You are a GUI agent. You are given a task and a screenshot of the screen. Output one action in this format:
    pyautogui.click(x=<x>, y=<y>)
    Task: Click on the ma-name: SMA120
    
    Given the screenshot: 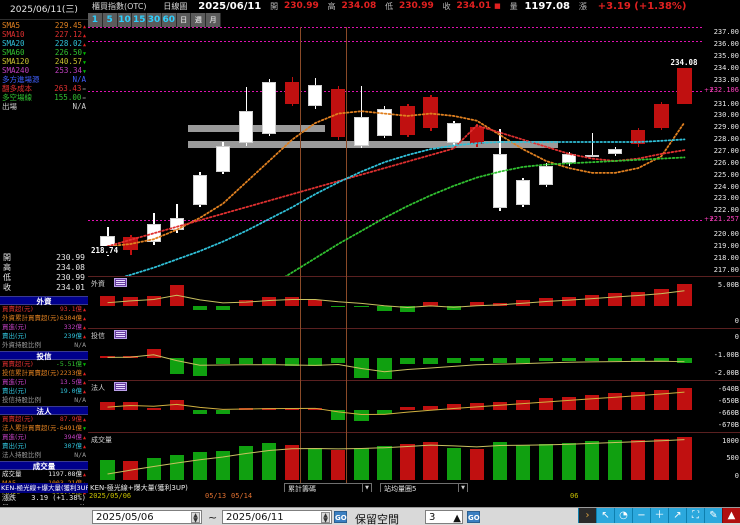 What is the action you would take?
    pyautogui.click(x=16, y=61)
    